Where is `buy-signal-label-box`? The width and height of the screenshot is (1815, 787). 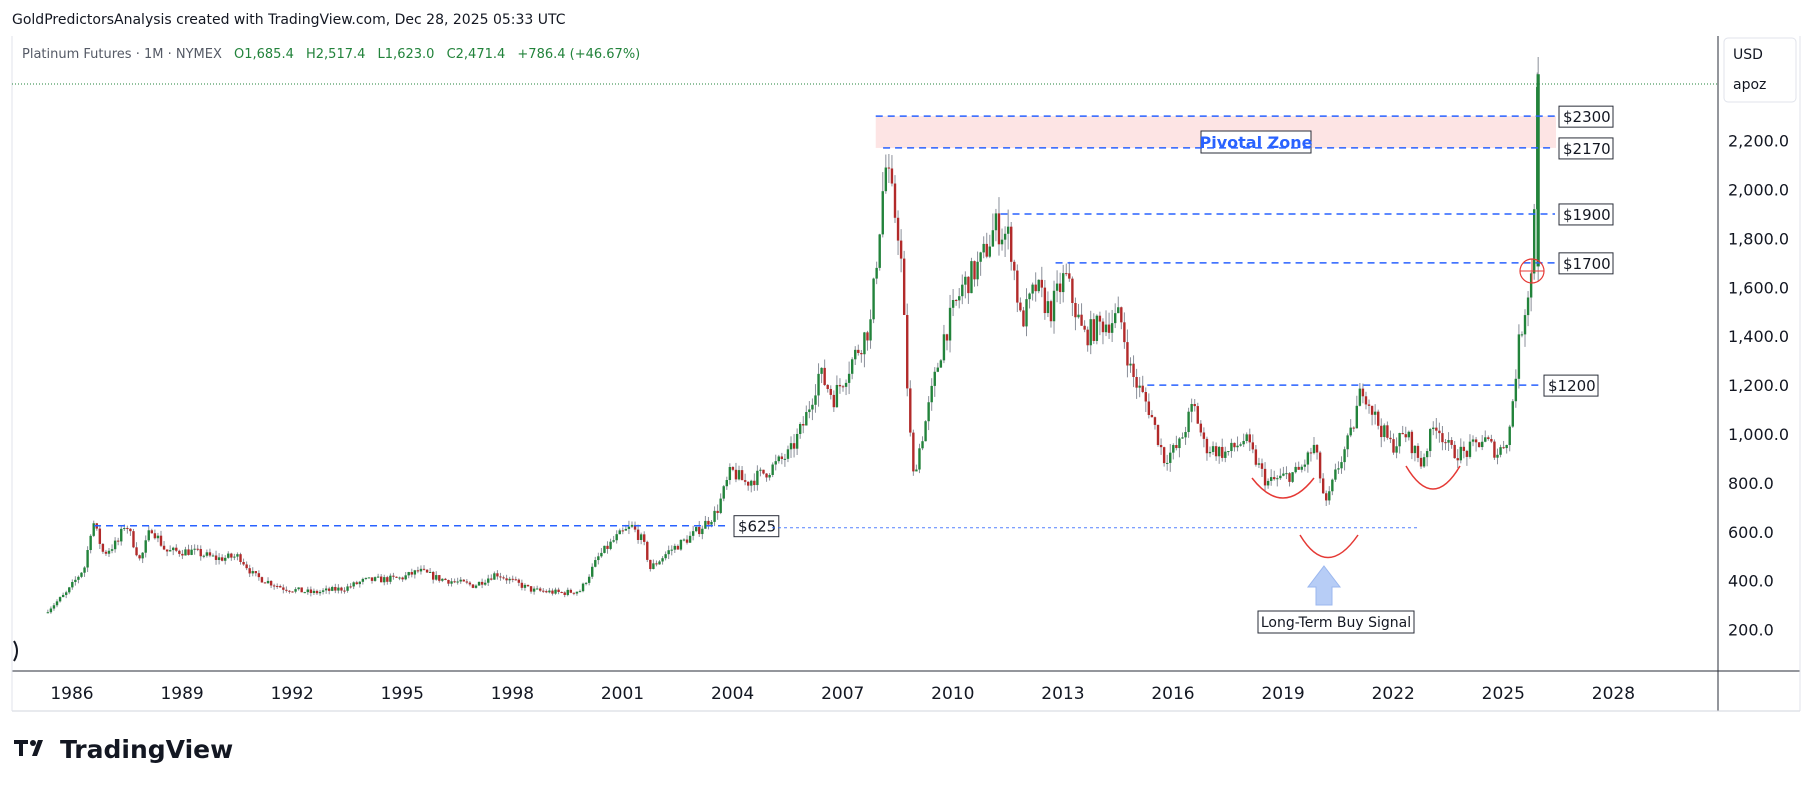 buy-signal-label-box is located at coordinates (1336, 622).